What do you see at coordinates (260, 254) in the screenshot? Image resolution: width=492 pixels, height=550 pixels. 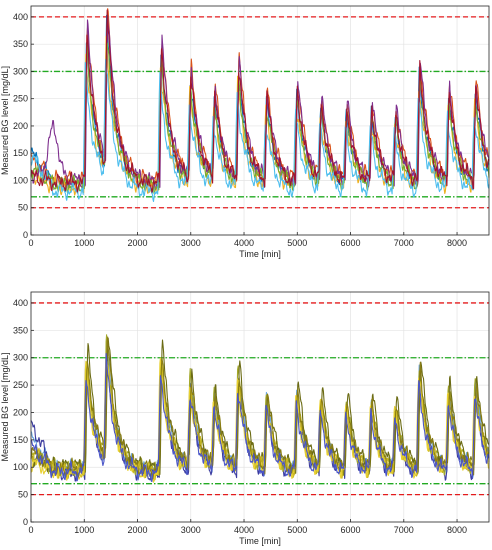 I see `top-x-axis-label: Time [min]` at bounding box center [260, 254].